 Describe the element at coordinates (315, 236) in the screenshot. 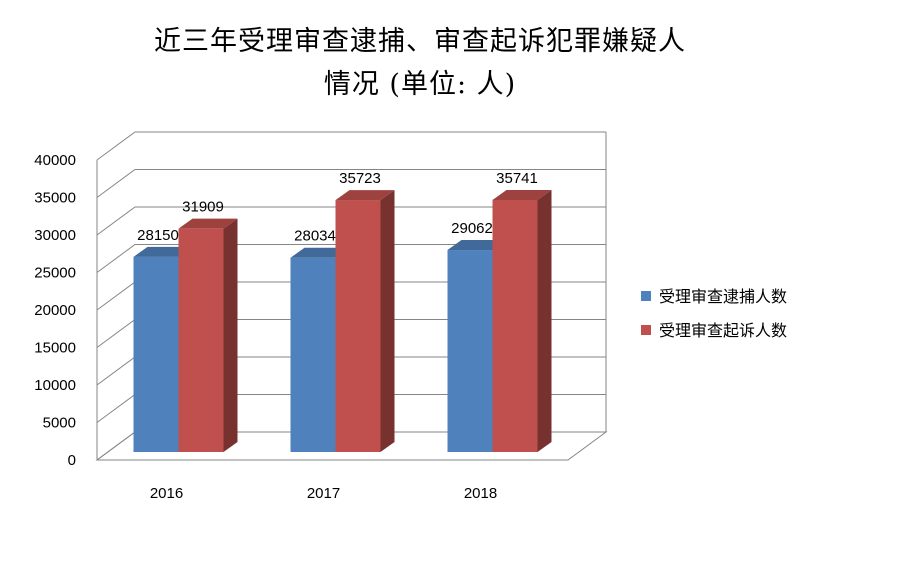

I see `data-label: 28034` at that location.